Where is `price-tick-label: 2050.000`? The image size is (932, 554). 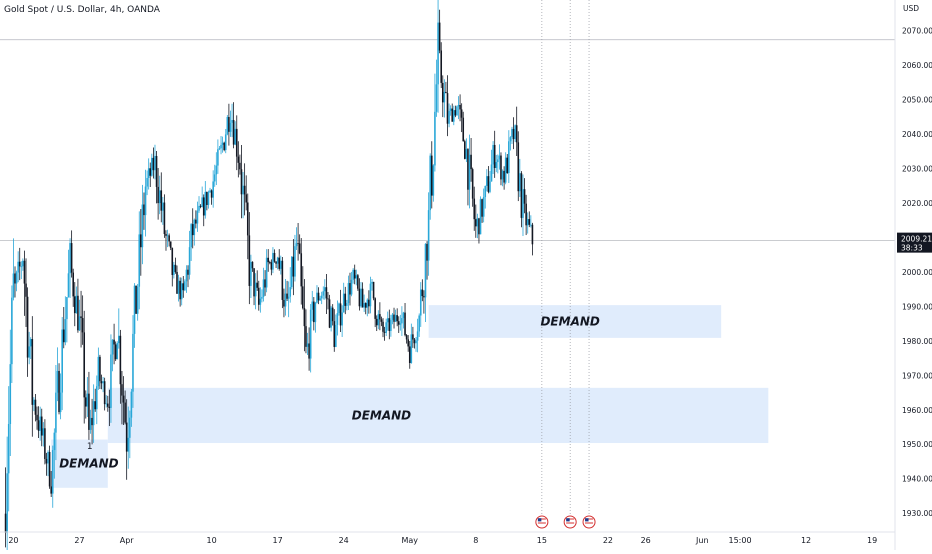
price-tick-label: 2050.000 is located at coordinates (917, 100).